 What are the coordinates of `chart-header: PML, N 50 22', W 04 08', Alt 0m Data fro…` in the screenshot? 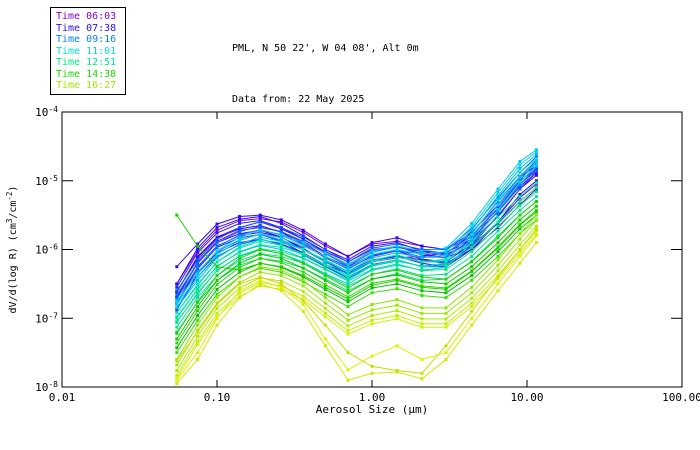 It's located at (325, 74).